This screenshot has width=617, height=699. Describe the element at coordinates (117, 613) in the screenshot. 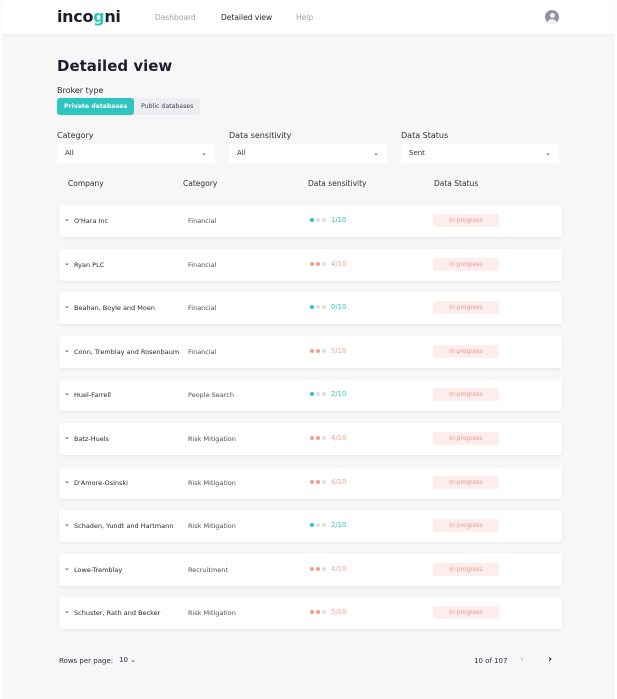

I see `row-company: Schuster, Rath and Becker` at that location.